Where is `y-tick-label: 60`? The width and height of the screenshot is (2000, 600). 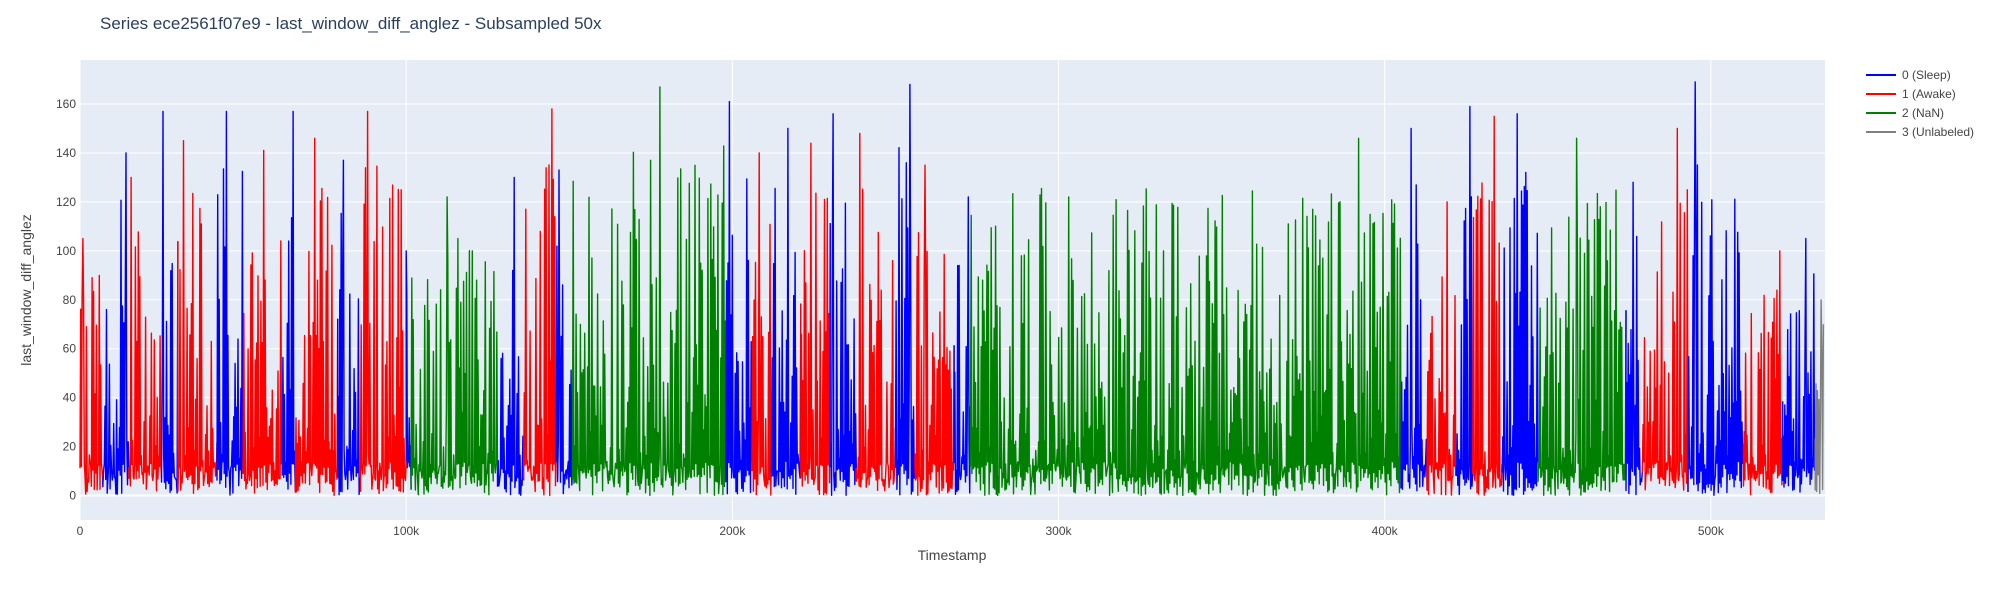 y-tick-label: 60 is located at coordinates (70, 349).